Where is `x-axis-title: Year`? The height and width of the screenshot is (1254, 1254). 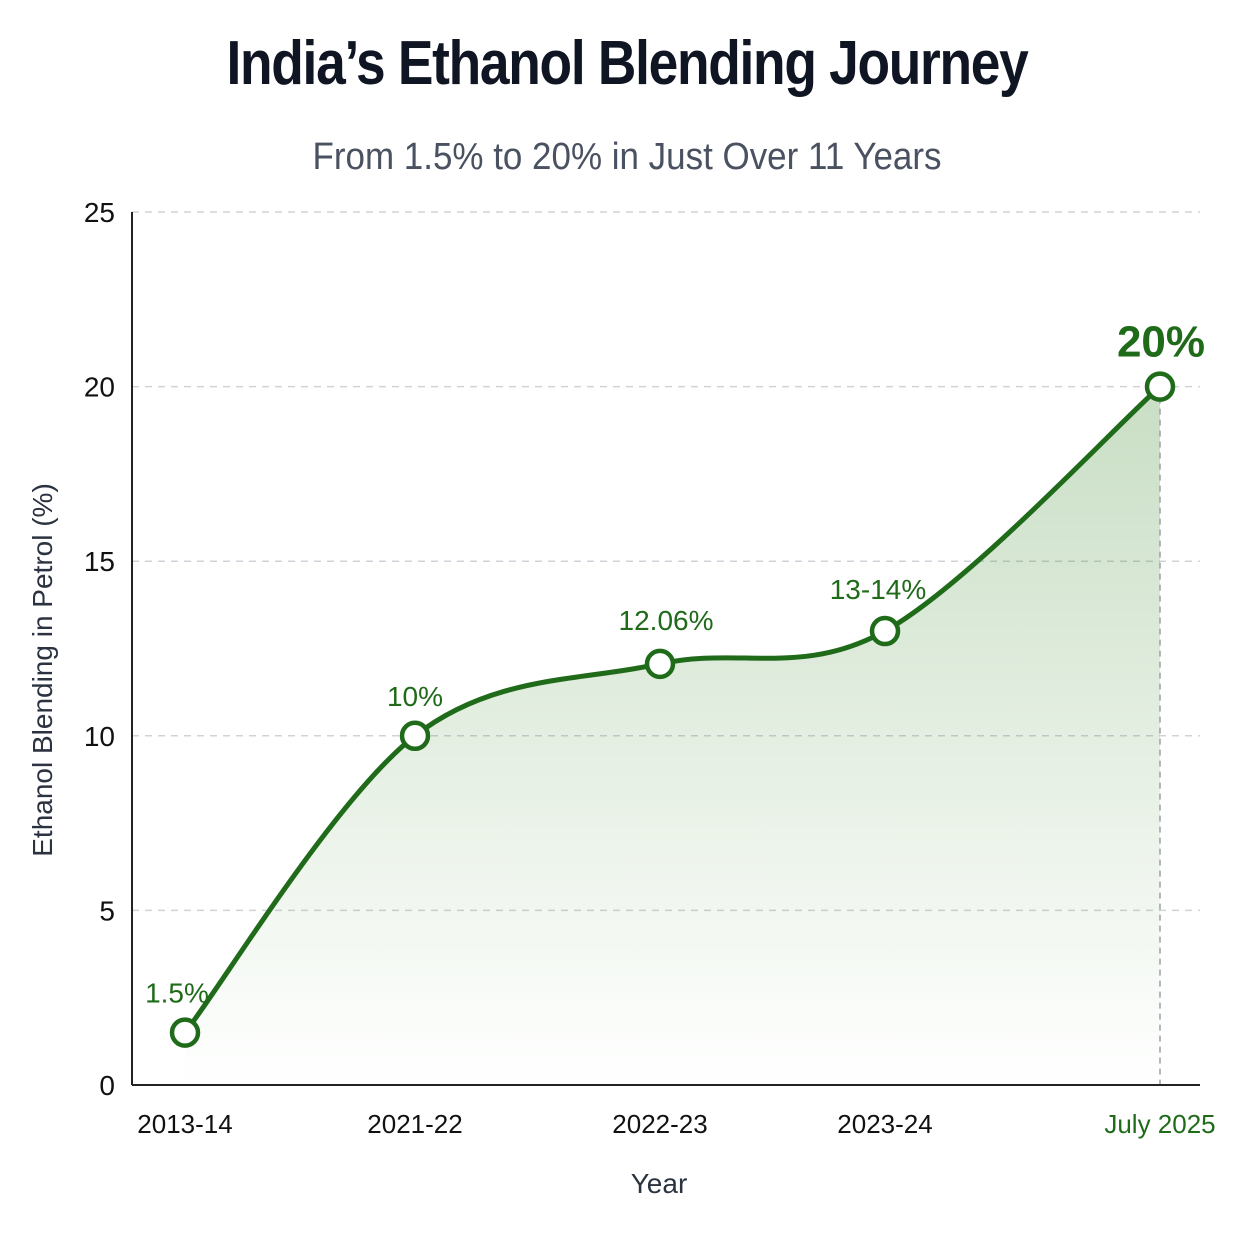
x-axis-title: Year is located at coordinates (659, 1183).